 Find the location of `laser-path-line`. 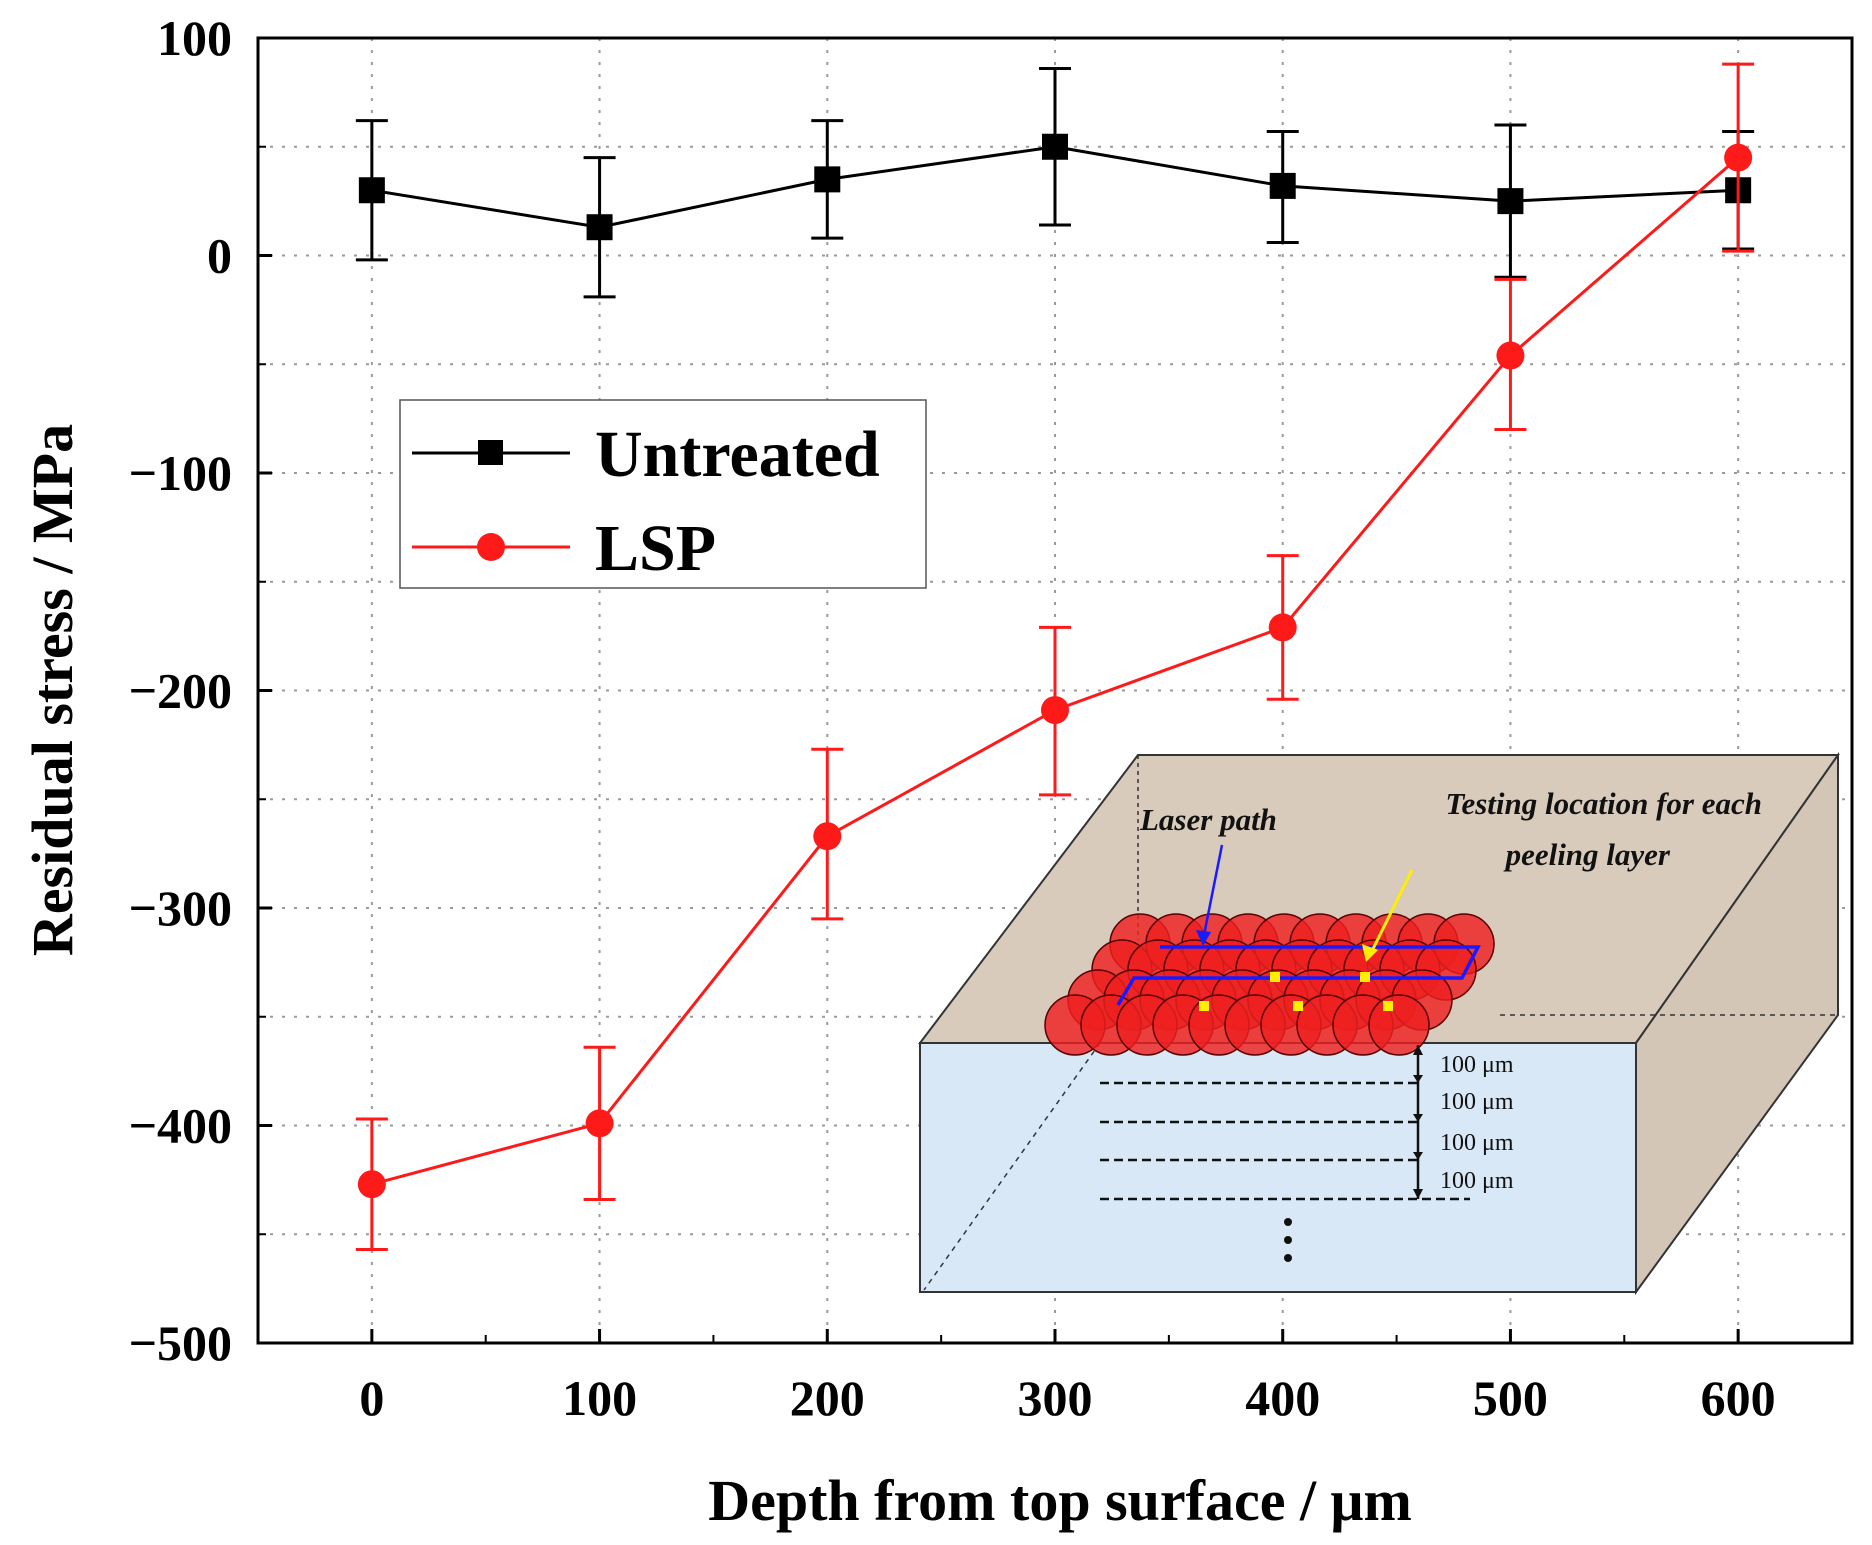

laser-path-line is located at coordinates (1298, 975).